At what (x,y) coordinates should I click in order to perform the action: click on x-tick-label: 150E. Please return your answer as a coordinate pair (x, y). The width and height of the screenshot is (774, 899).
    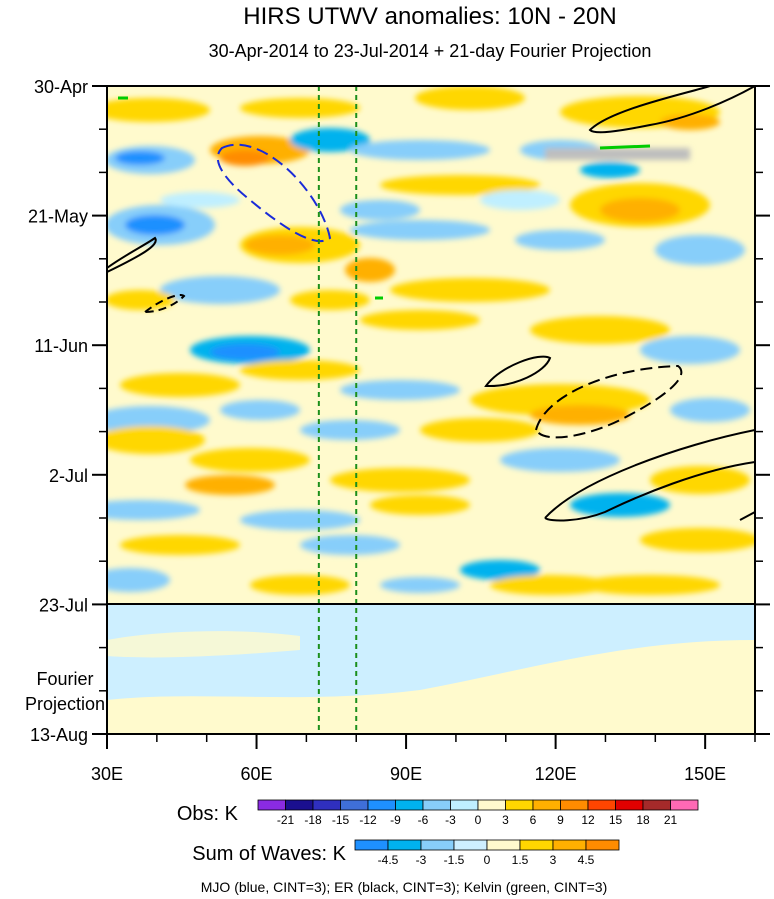
    Looking at the image, I should click on (705, 774).